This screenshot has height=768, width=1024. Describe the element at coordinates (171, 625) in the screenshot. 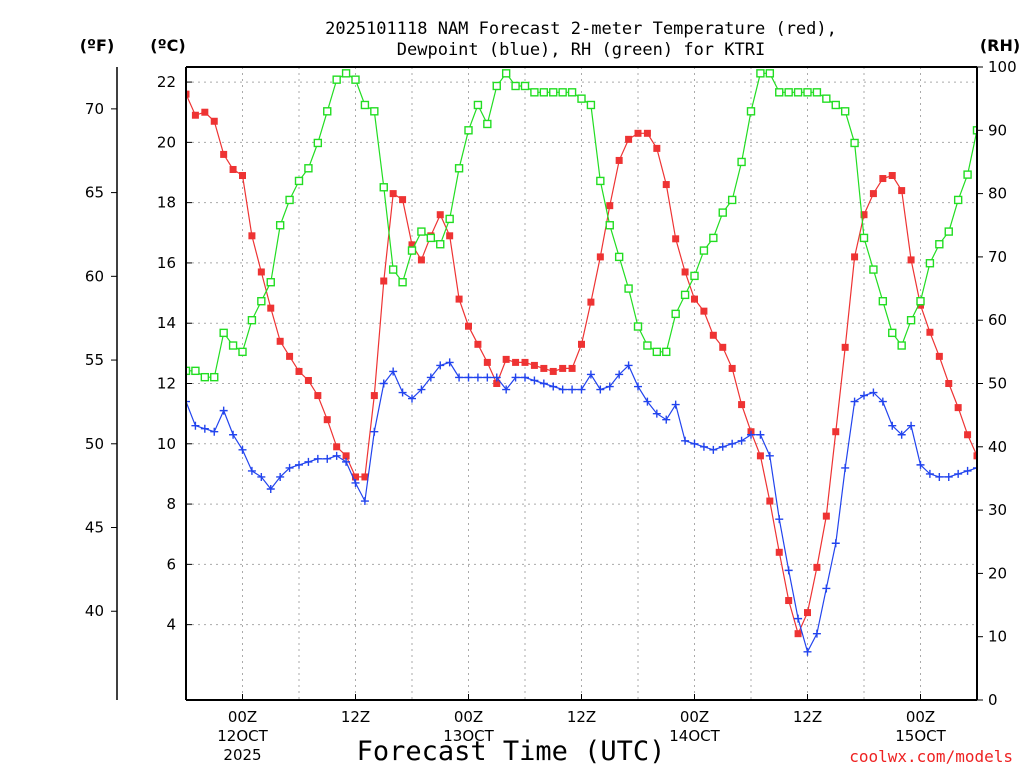

I see `celsius-tick-label: 4` at that location.